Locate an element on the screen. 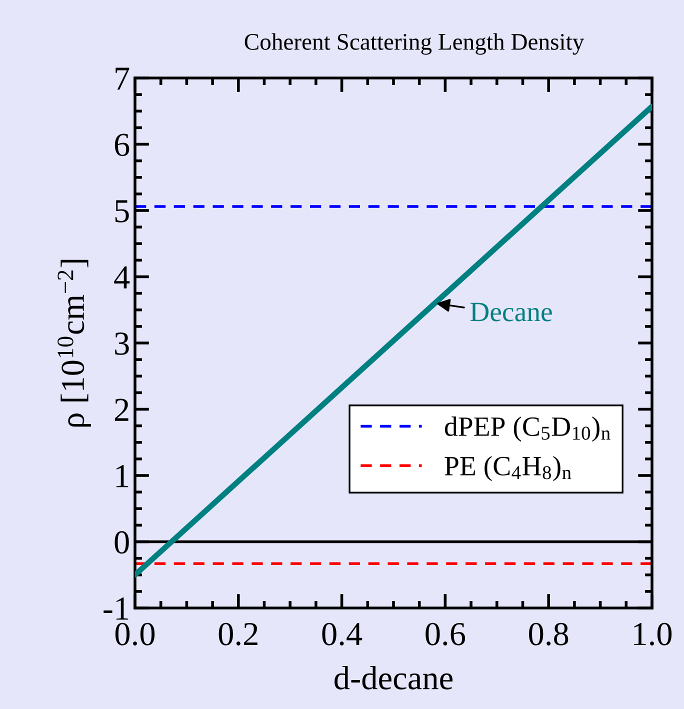  y-axis-title: ρ [10$^{10}$cm$^{−2}$] is located at coordinates (74, 343).